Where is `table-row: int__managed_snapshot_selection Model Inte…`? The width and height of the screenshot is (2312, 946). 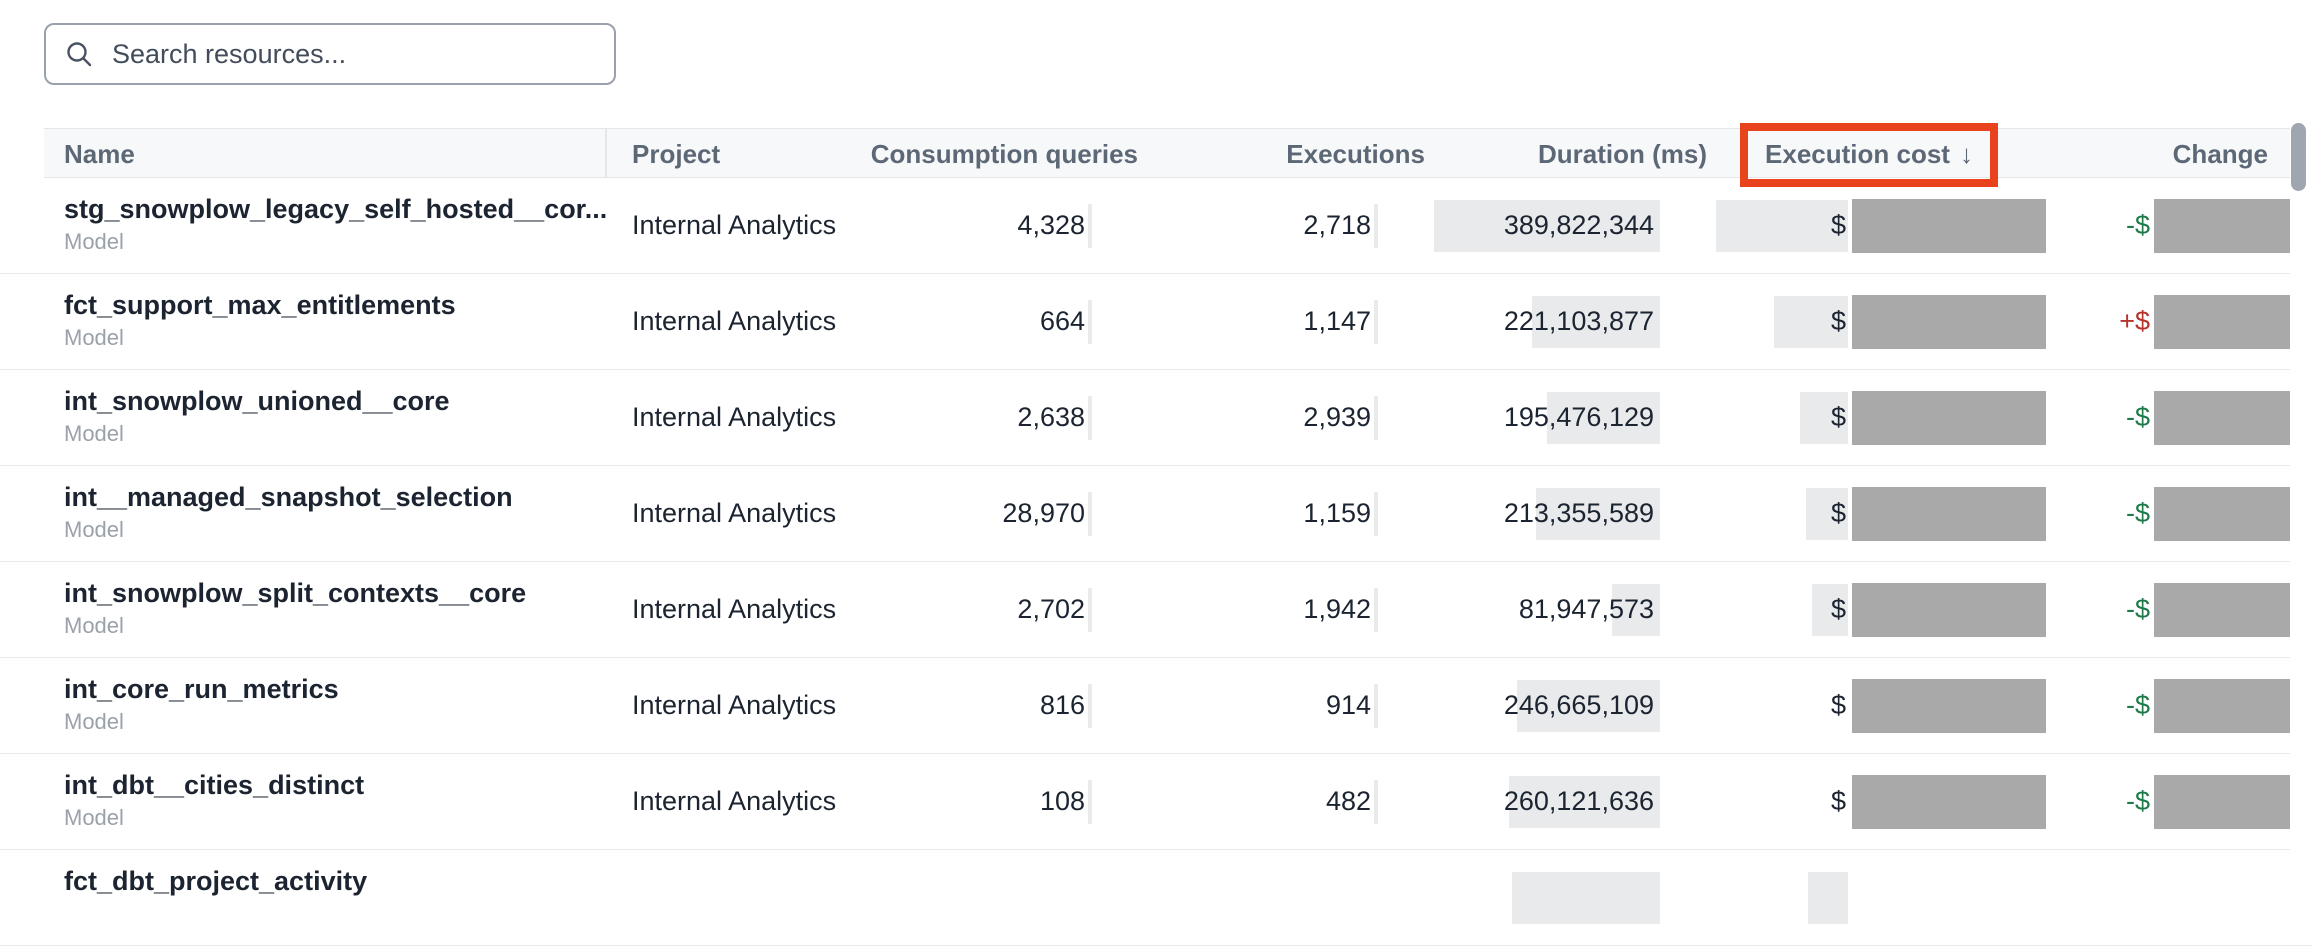
table-row: int__managed_snapshot_selection Model Inte… is located at coordinates (1156, 514).